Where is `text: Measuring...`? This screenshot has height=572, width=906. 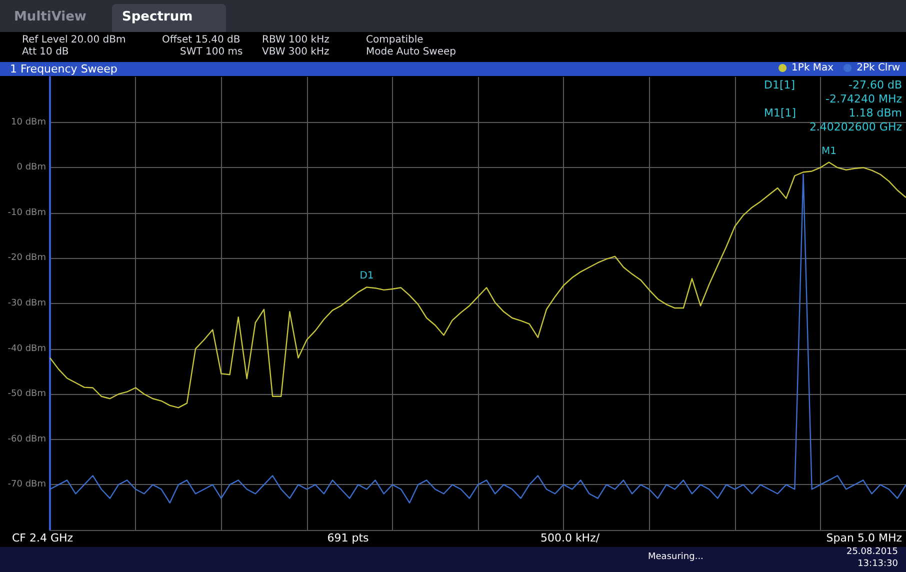 text: Measuring... is located at coordinates (676, 557).